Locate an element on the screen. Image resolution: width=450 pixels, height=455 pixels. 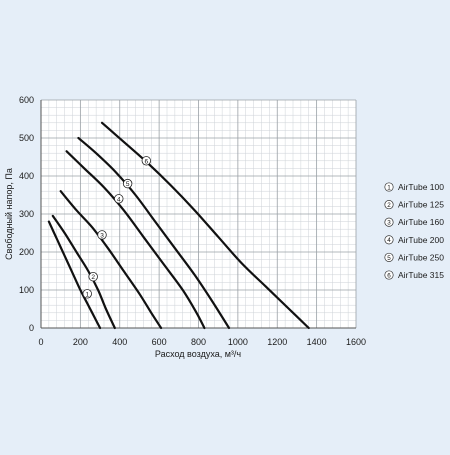
curve-marker-number: 1 is located at coordinates (87, 294).